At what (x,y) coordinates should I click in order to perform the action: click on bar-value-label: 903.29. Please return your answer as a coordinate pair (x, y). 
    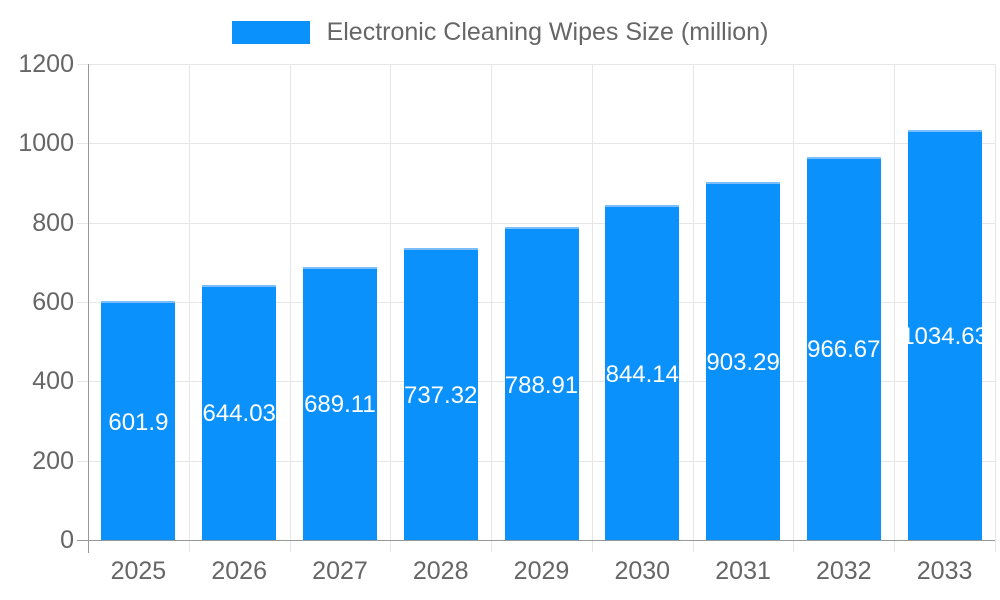
    Looking at the image, I should click on (743, 362).